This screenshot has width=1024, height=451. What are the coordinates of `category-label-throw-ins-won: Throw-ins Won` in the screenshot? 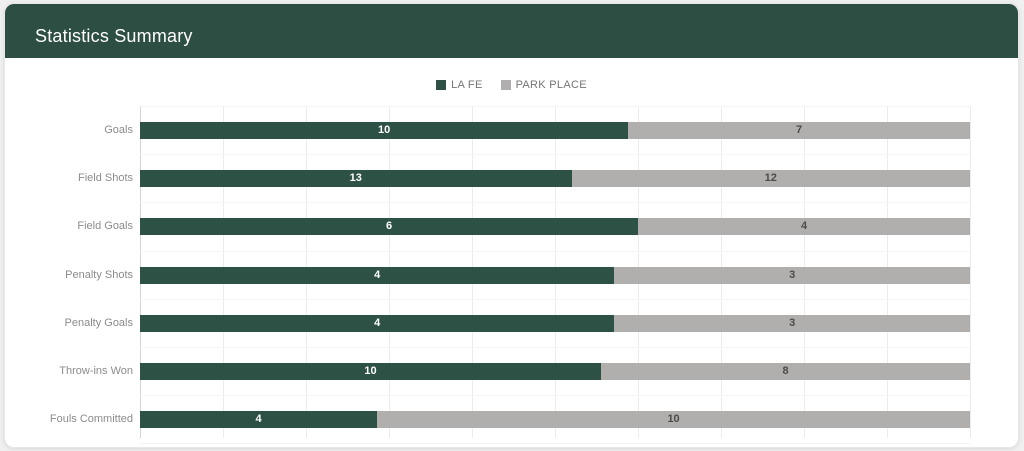 It's located at (96, 371).